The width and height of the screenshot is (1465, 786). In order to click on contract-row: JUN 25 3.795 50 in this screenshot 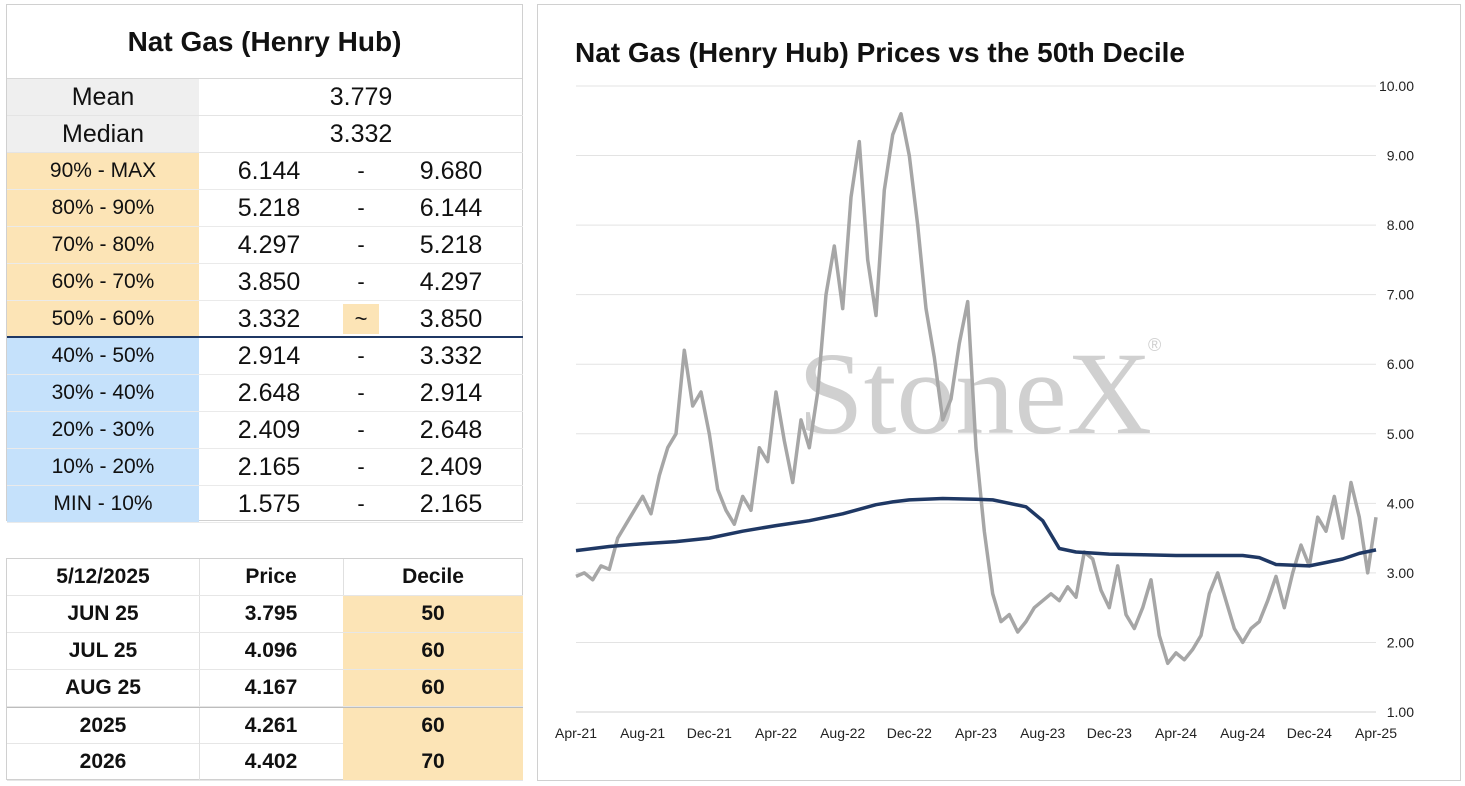, I will do `click(265, 614)`.